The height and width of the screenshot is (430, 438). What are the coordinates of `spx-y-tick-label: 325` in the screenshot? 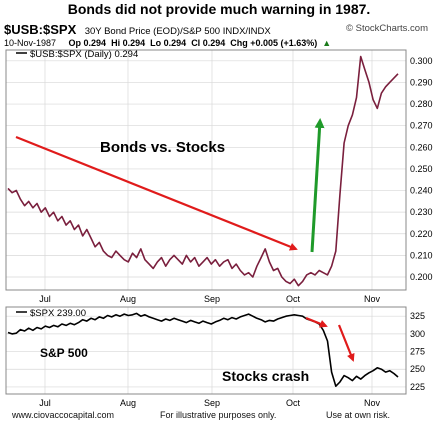 It's located at (417, 316).